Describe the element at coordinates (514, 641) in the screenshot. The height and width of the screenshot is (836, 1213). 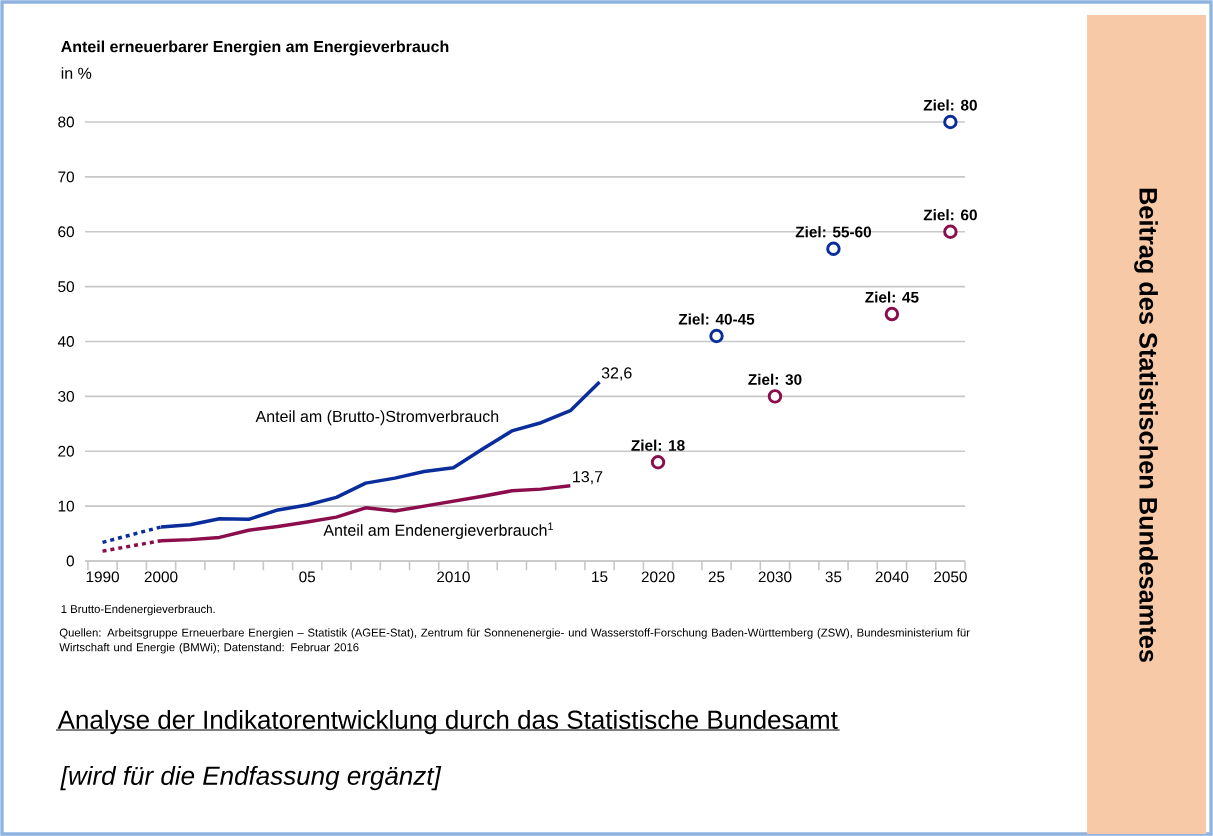
I see `source-note: Quellen: Arbeitsgruppe Erneuerbare Energien – Statistik (AGEE-Stat), Zentrum für Sonnenenergie- und Wasserstoff-Forschung Baden-Württemberg (ZSW), Bundesministerium für Wirtschaft und Energie (BMWi); Datenstand: Februar 2016` at that location.